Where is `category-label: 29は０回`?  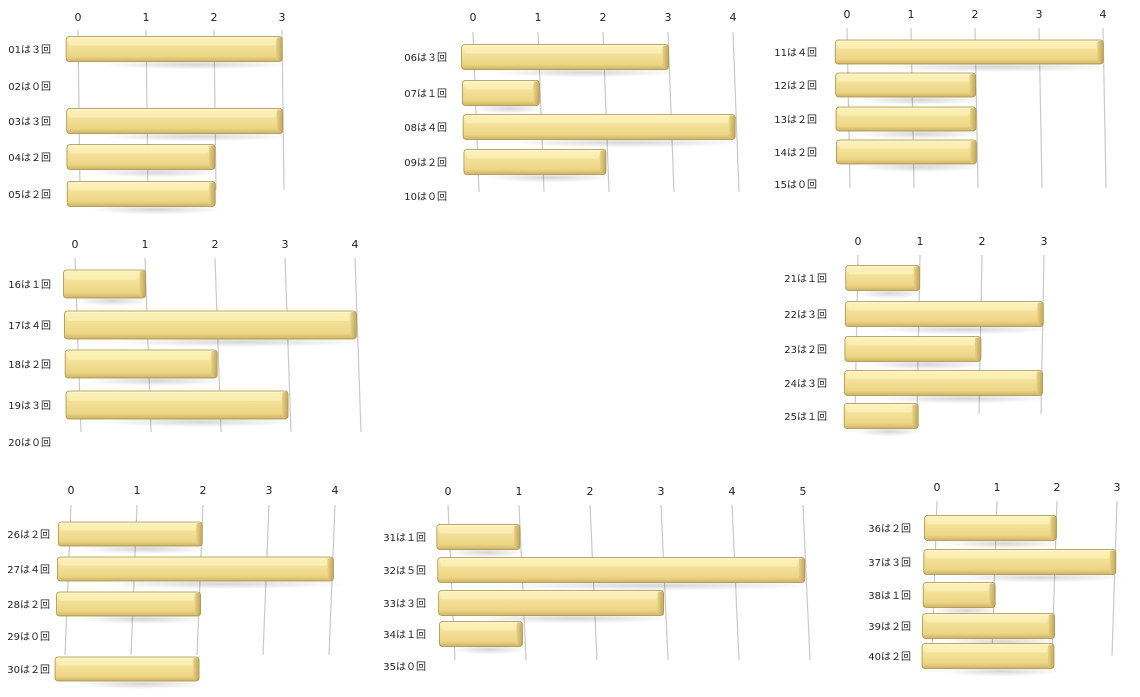 category-label: 29は０回 is located at coordinates (28, 637).